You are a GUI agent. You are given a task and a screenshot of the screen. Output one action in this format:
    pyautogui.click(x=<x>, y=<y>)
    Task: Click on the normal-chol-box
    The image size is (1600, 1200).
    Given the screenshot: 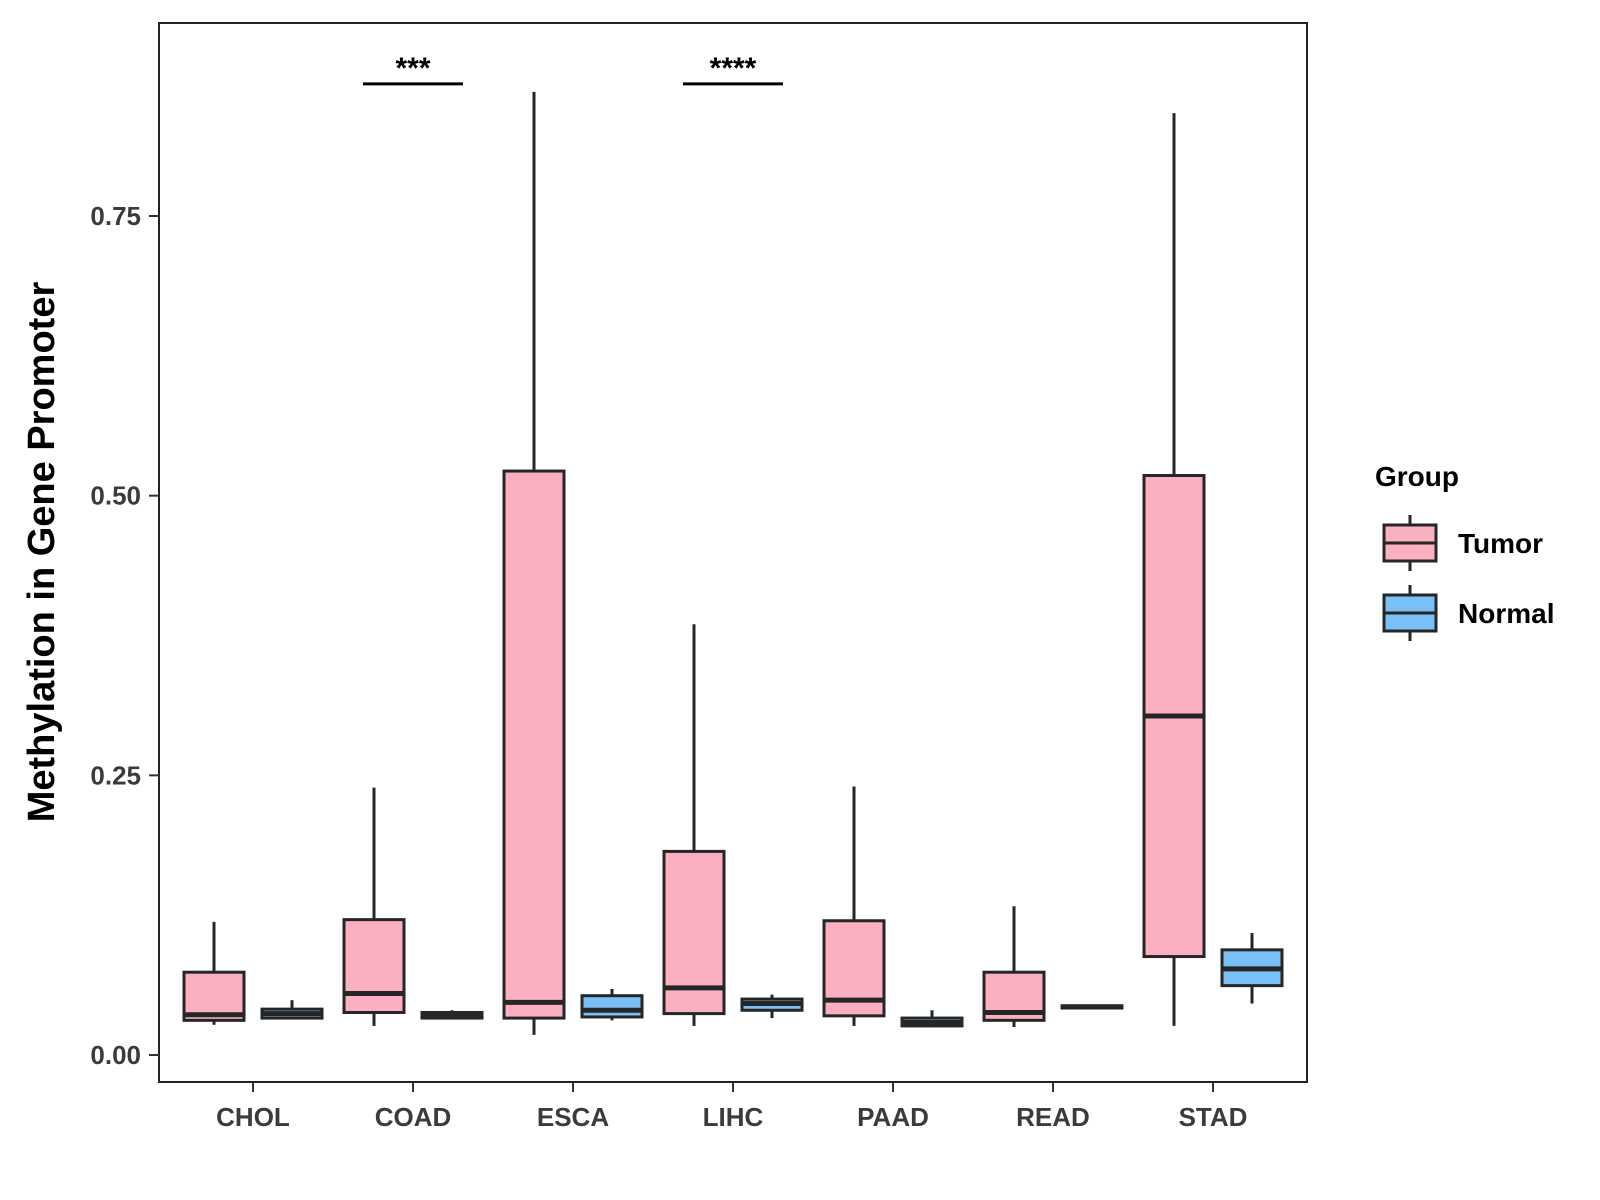 What is the action you would take?
    pyautogui.click(x=292, y=1010)
    